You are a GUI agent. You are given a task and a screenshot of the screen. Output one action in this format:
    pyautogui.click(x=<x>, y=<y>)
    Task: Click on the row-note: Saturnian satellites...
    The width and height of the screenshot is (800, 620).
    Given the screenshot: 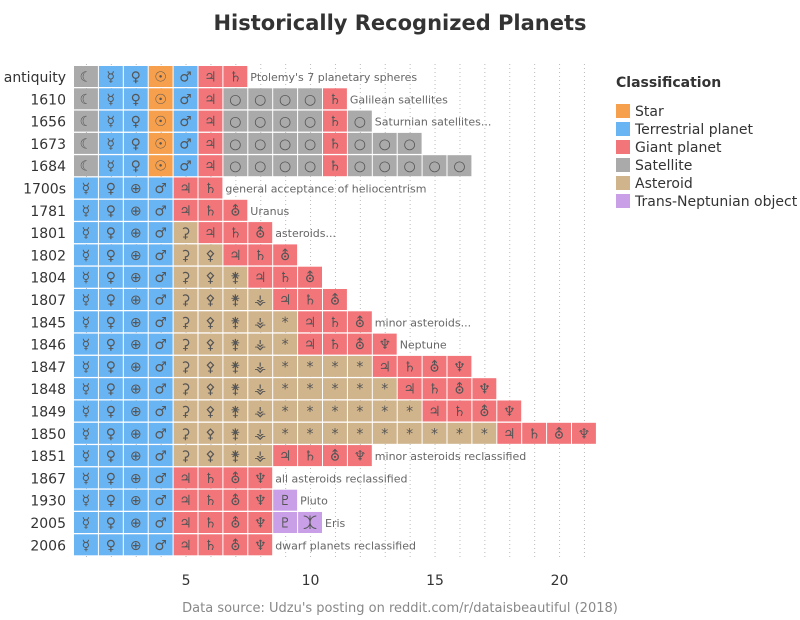 What is the action you would take?
    pyautogui.click(x=433, y=122)
    